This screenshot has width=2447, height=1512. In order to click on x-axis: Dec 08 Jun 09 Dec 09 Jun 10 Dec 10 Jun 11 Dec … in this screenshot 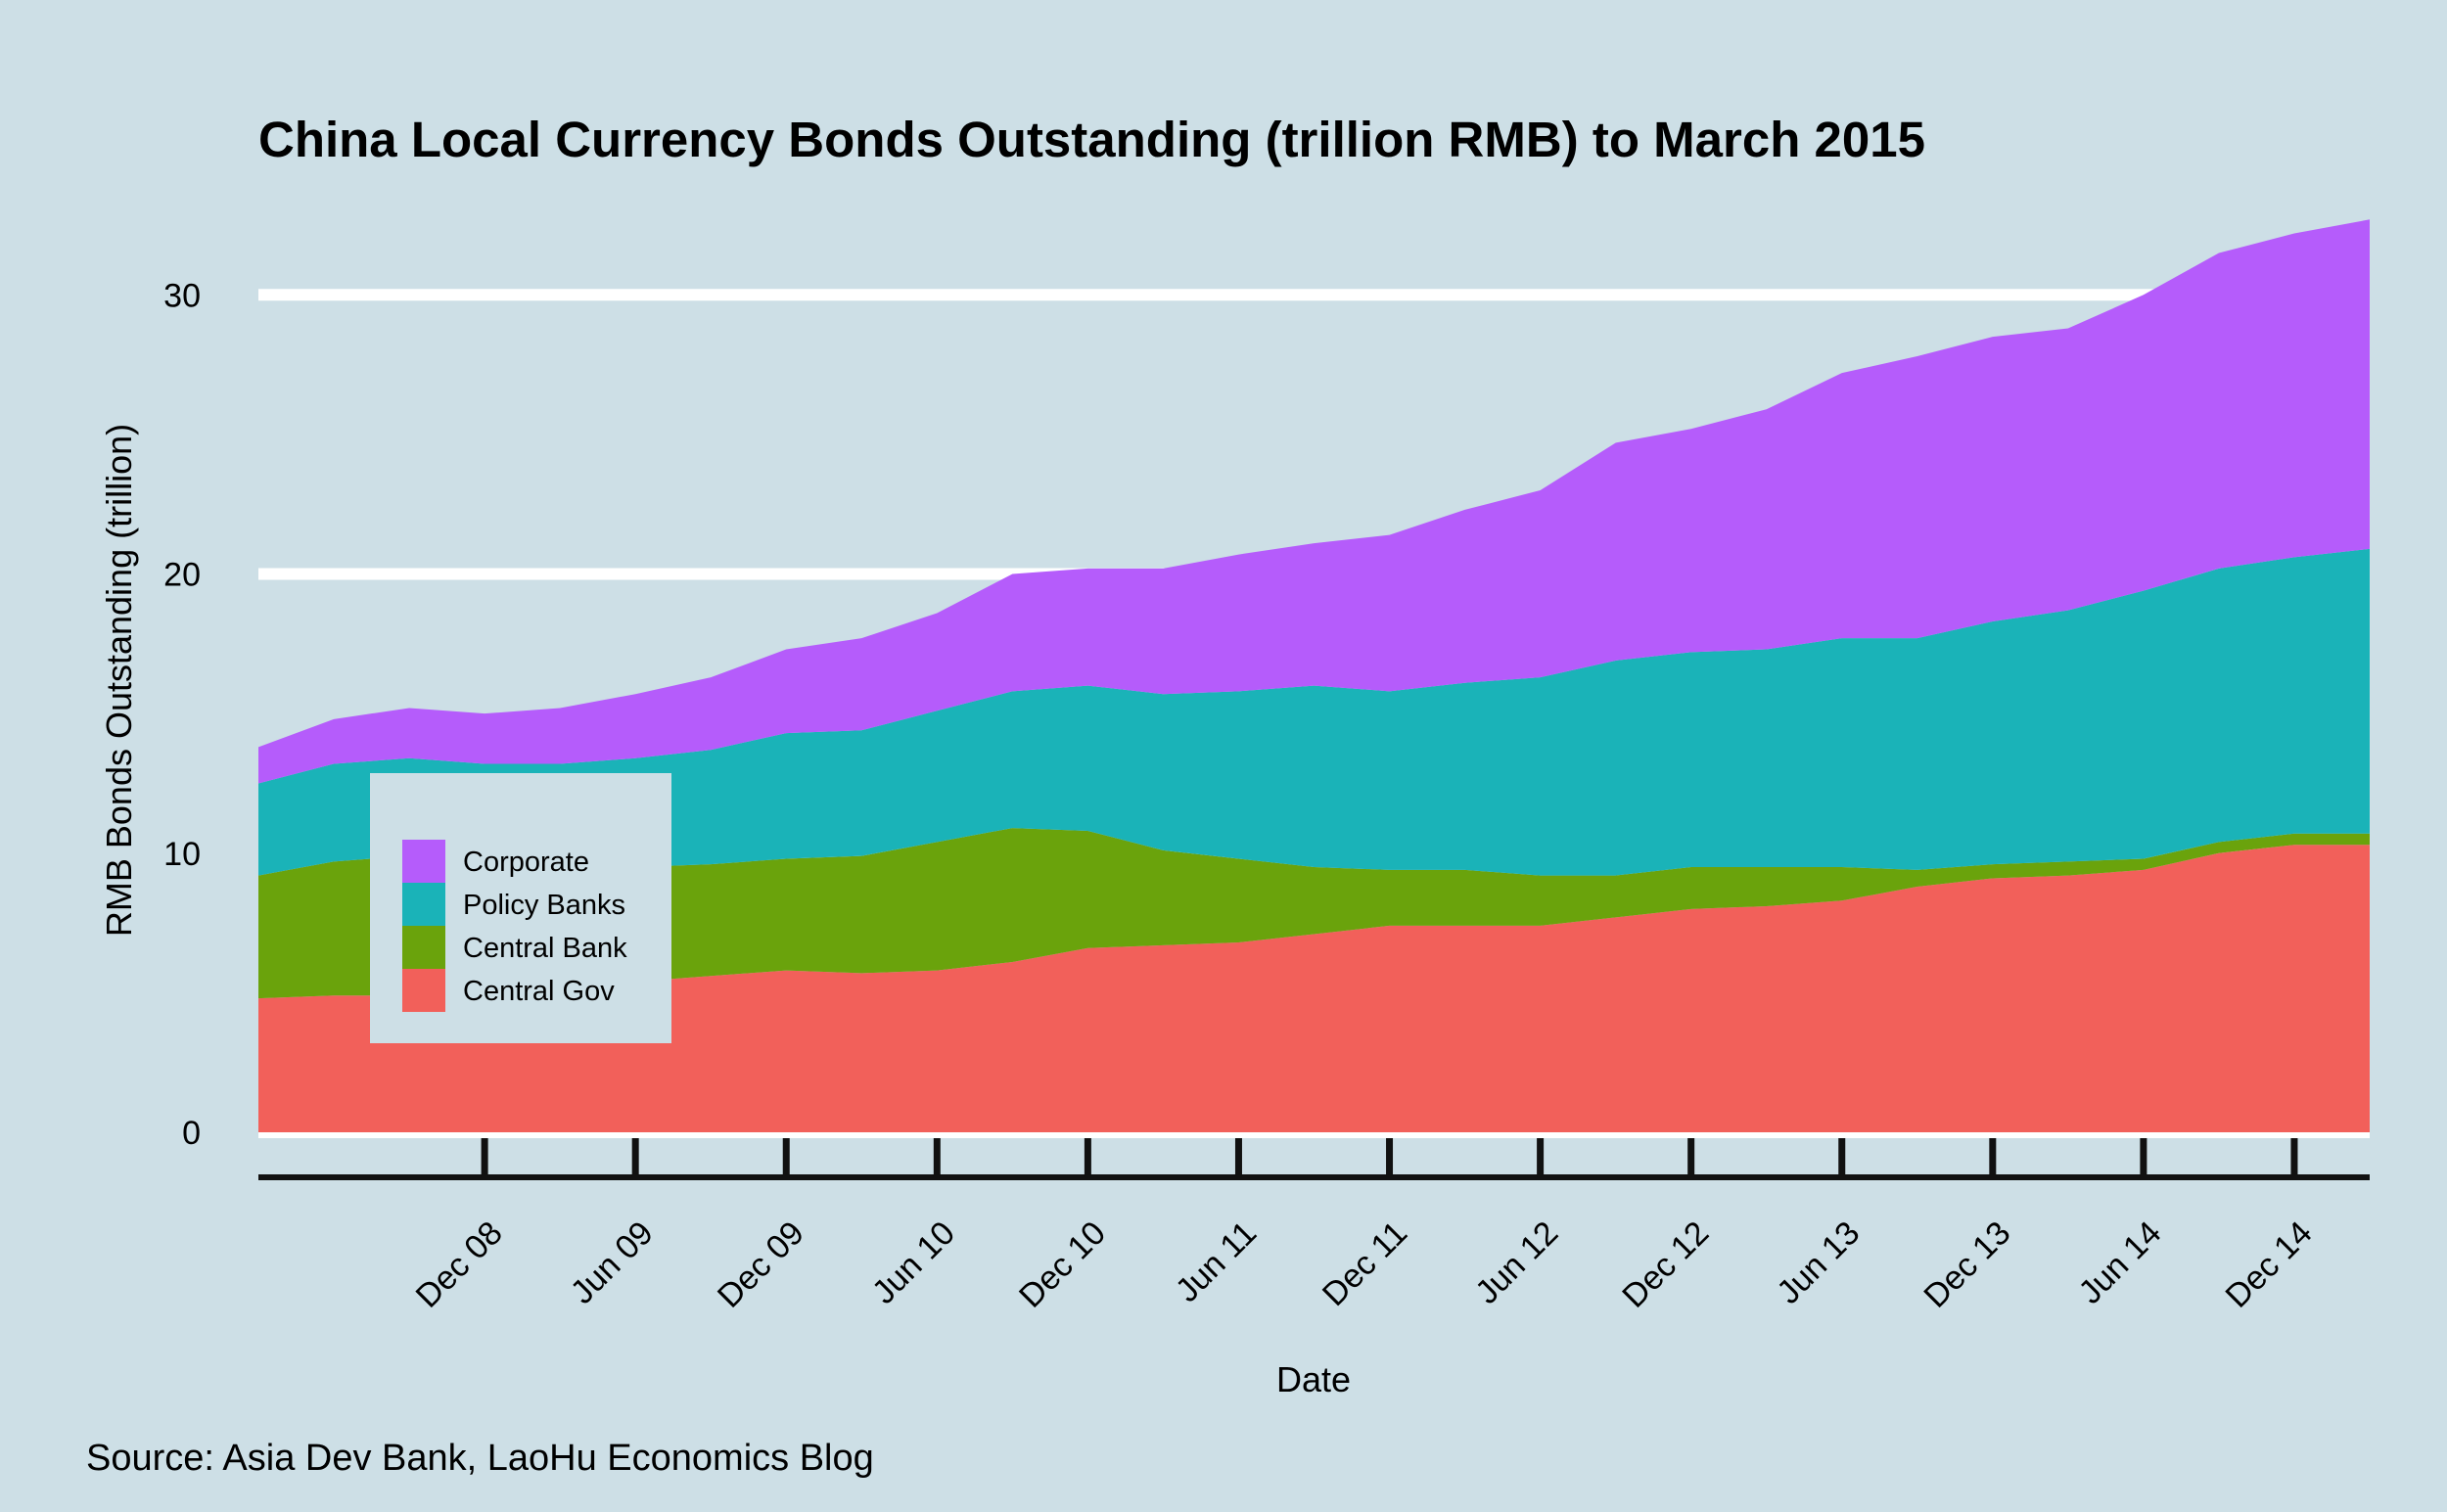, I will do `click(1314, 1226)`.